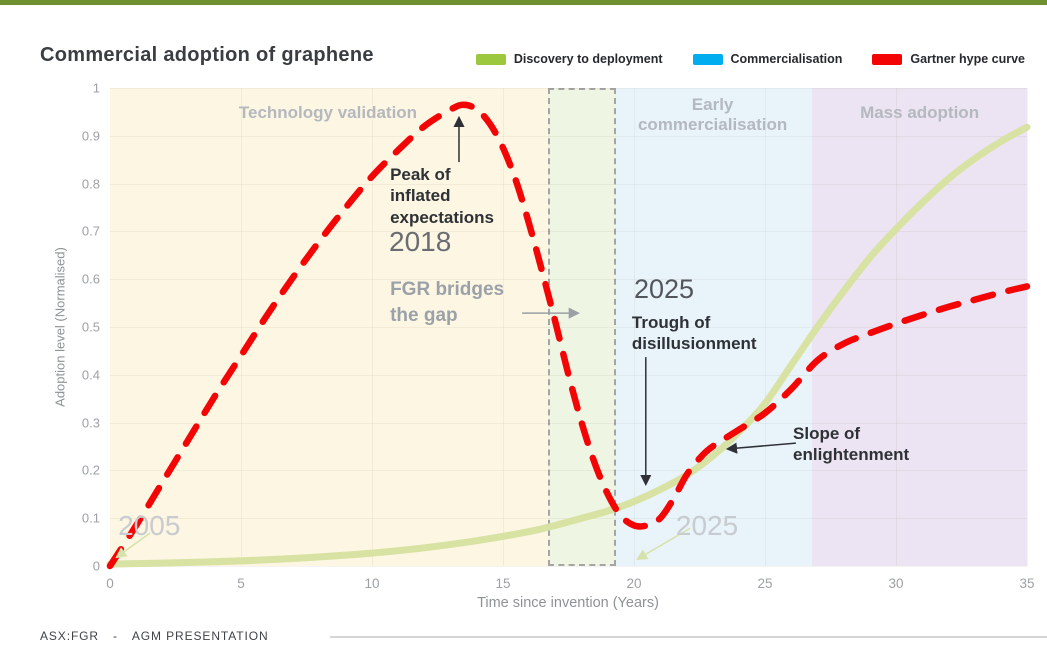 The image size is (1047, 661). I want to click on x-axis-title: Time since invention (Years), so click(568, 603).